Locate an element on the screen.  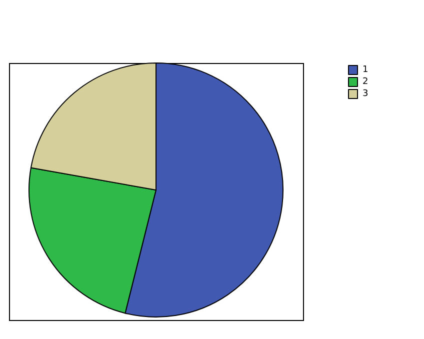
legend-label: 1 is located at coordinates (365, 70).